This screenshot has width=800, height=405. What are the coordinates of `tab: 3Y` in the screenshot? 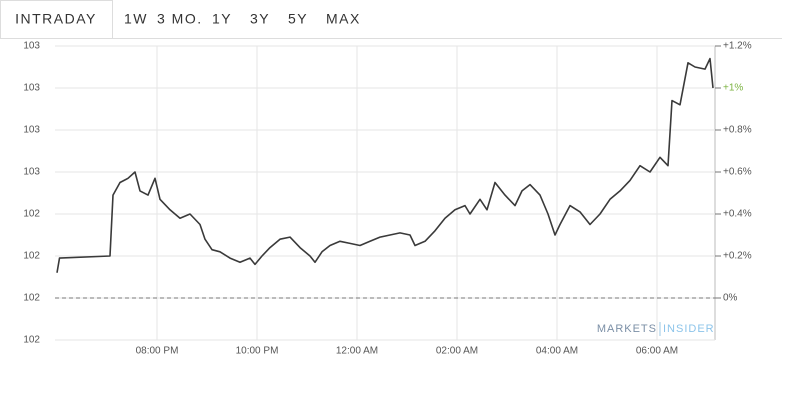 It's located at (260, 19).